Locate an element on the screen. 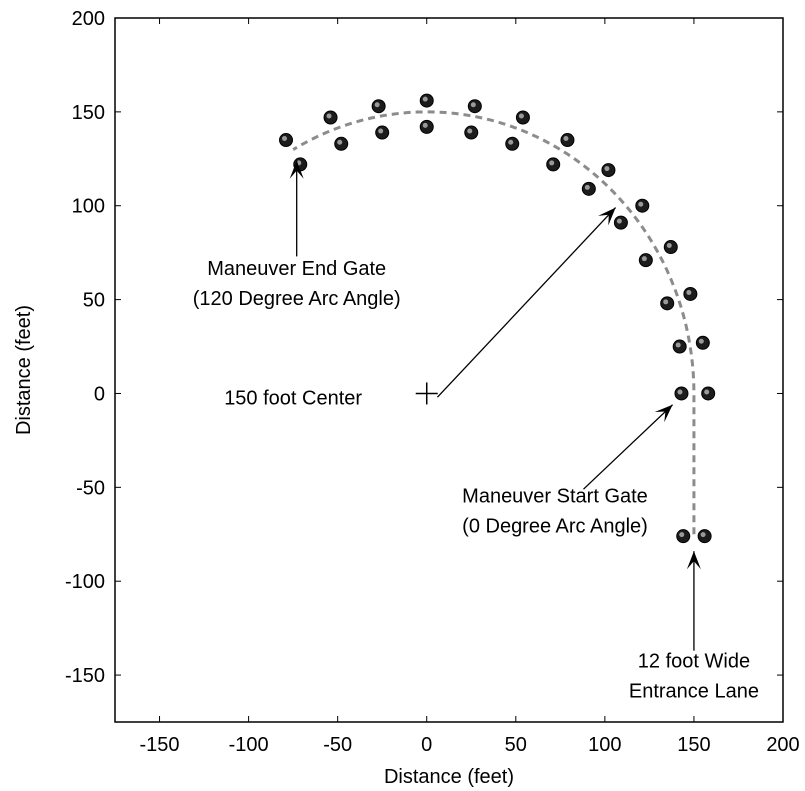 The image size is (805, 791). y-tick-label: 50 is located at coordinates (94, 301).